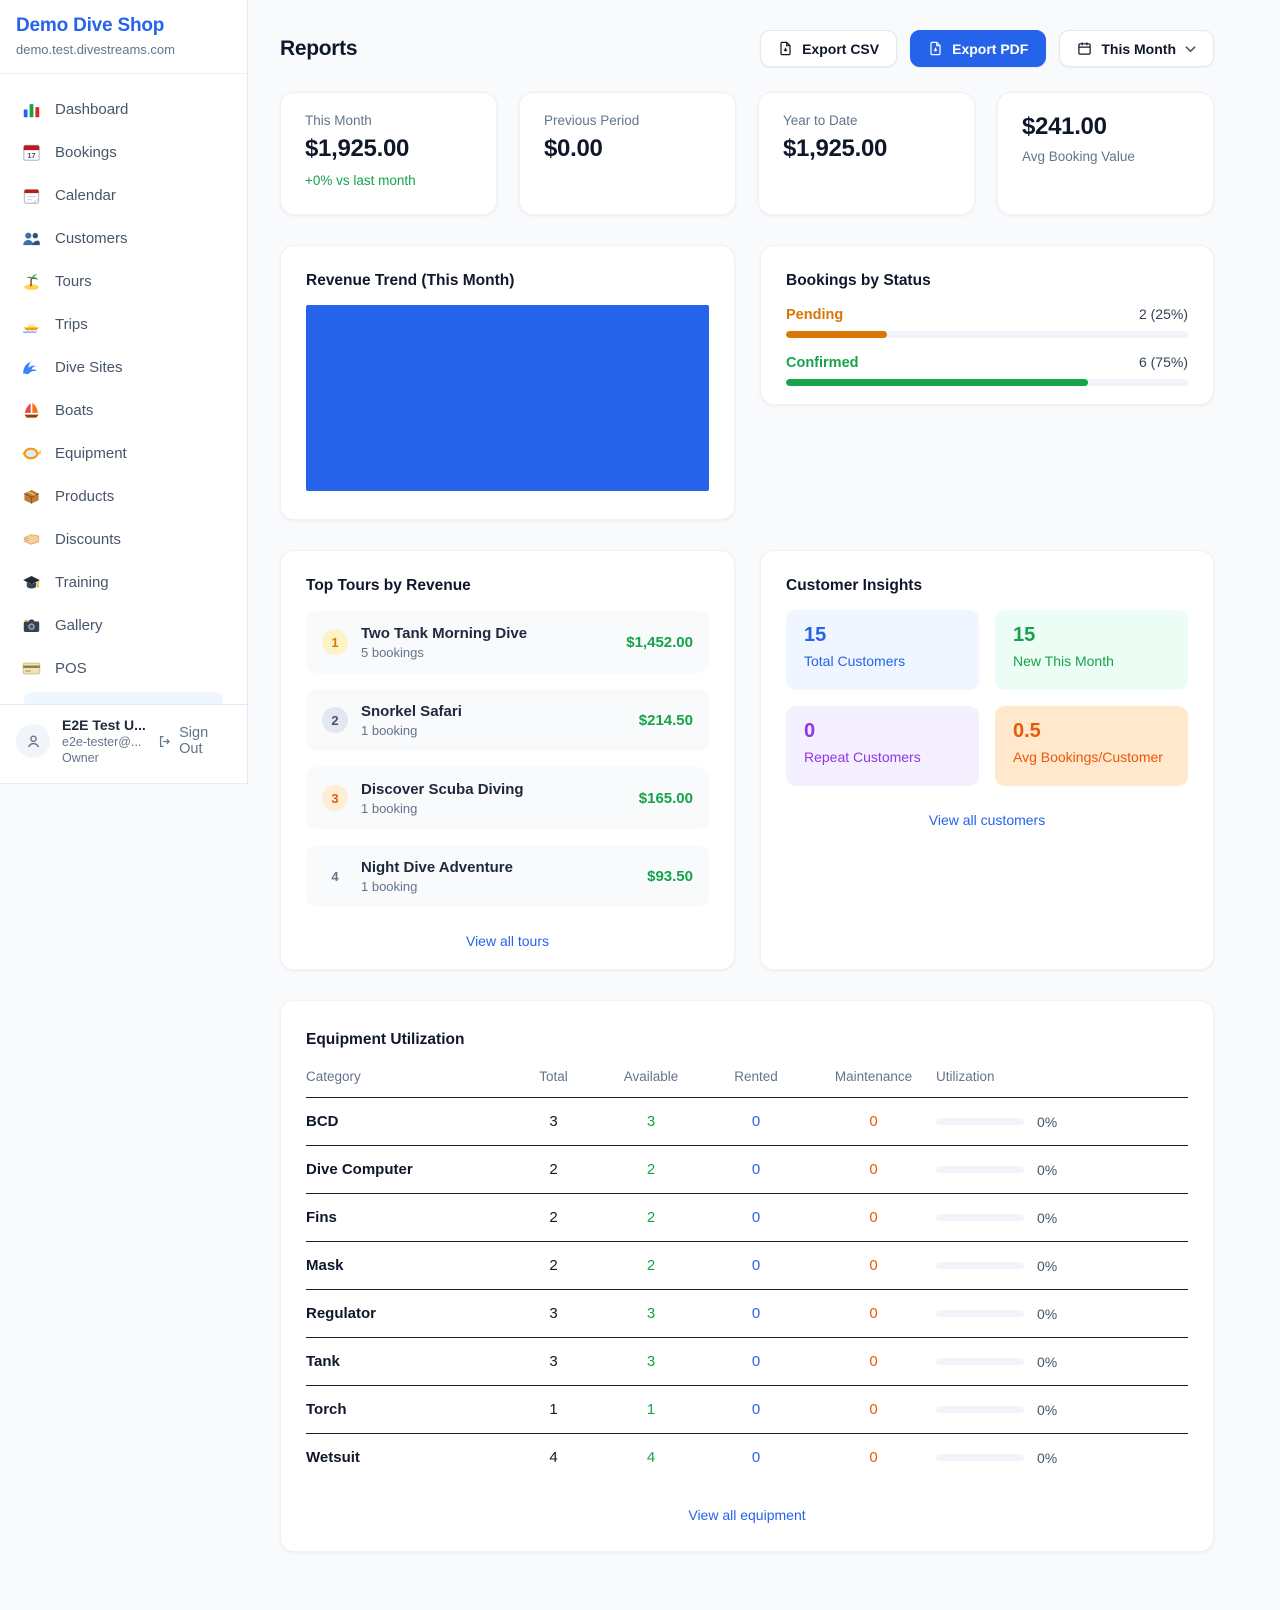  I want to click on file-download-icon, so click(935, 48).